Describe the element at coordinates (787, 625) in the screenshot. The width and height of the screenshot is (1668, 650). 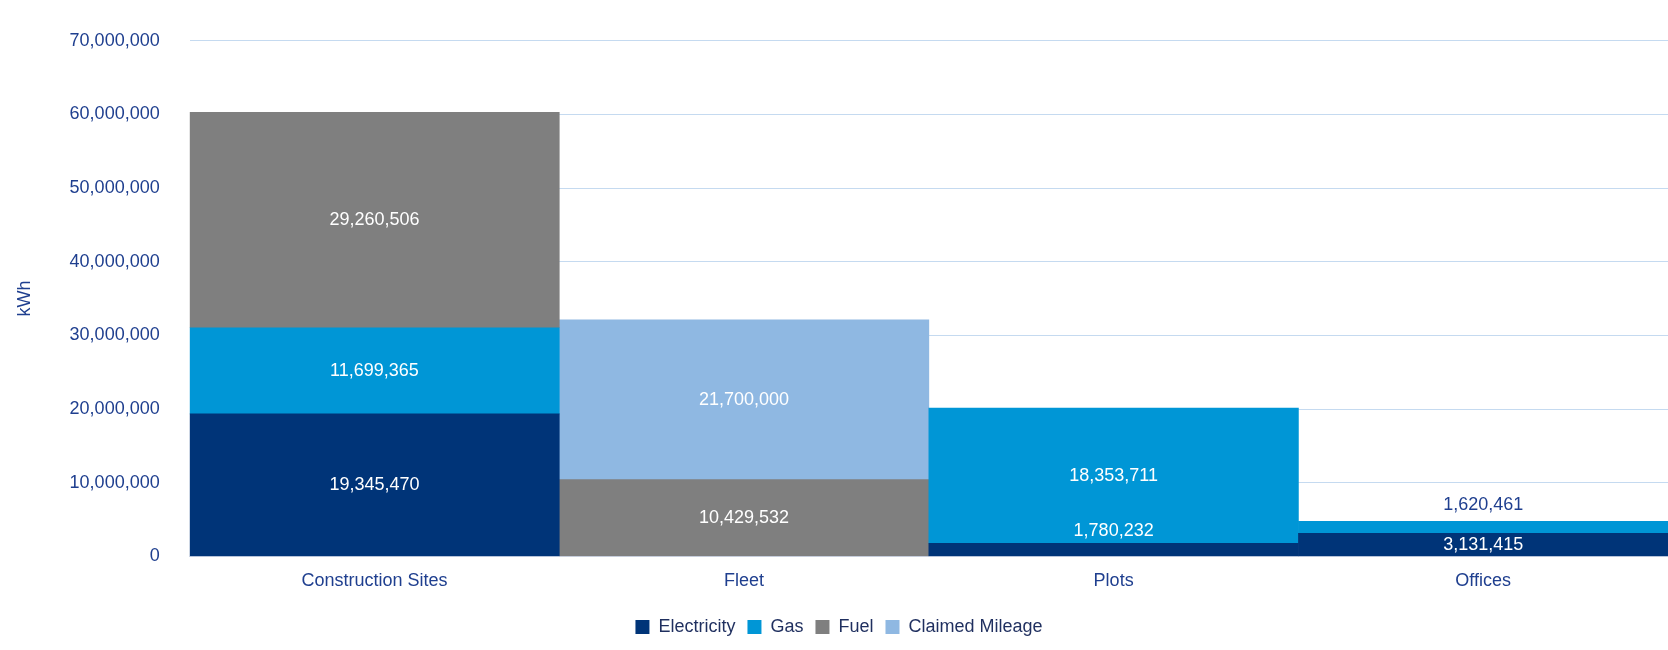
I see `legend-label: Gas` at that location.